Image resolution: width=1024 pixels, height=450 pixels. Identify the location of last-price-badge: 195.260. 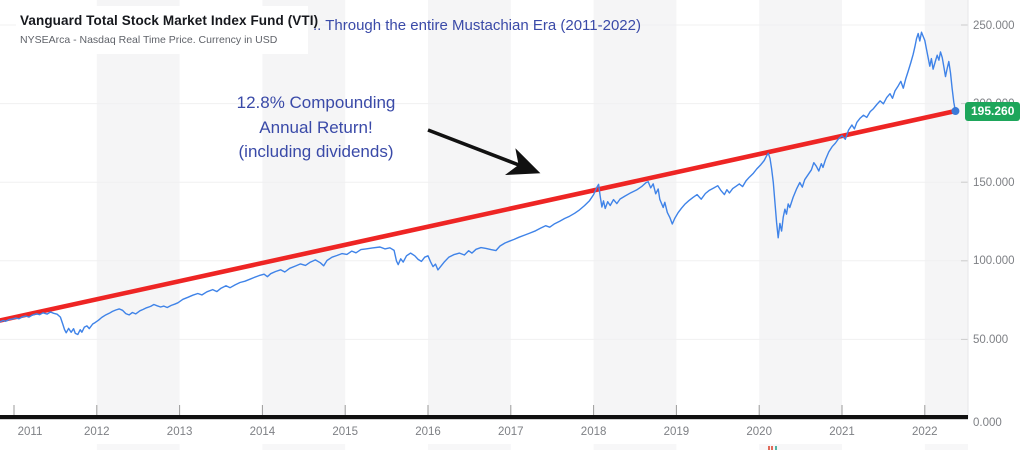
(993, 111).